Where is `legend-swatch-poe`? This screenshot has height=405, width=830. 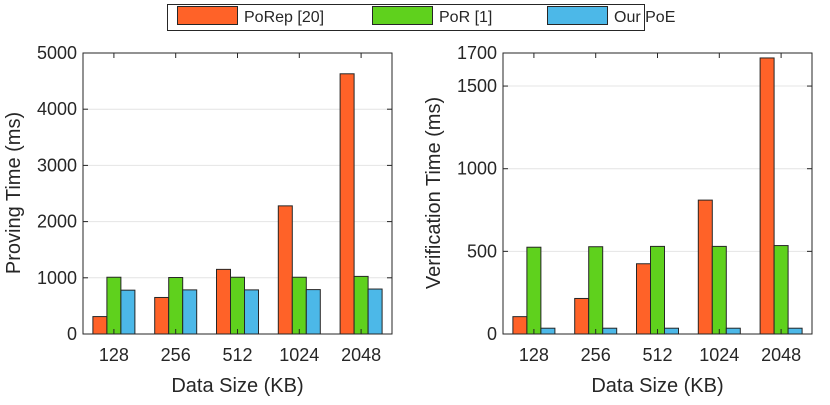
legend-swatch-poe is located at coordinates (577, 15).